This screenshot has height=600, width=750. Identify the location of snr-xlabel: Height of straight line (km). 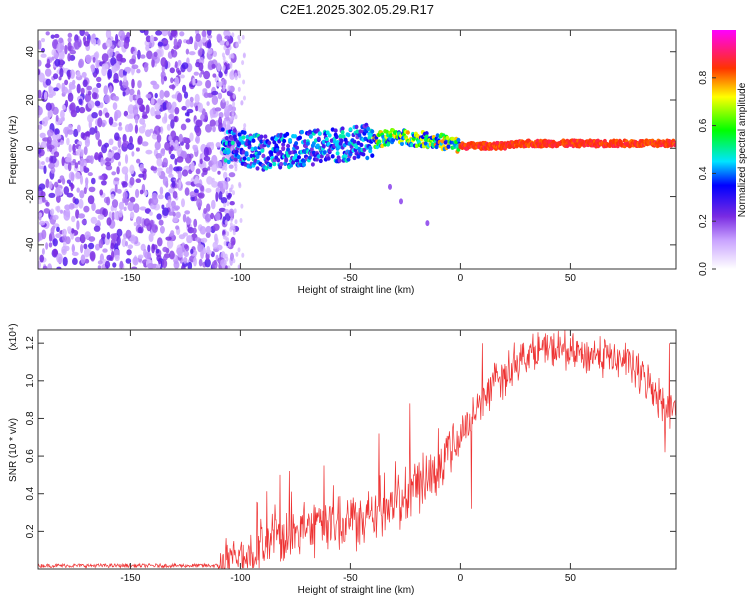
(356, 590).